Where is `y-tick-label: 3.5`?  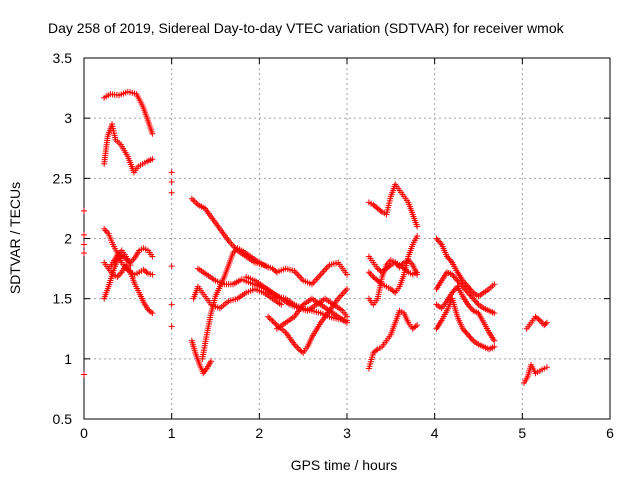
y-tick-label: 3.5 is located at coordinates (63, 58).